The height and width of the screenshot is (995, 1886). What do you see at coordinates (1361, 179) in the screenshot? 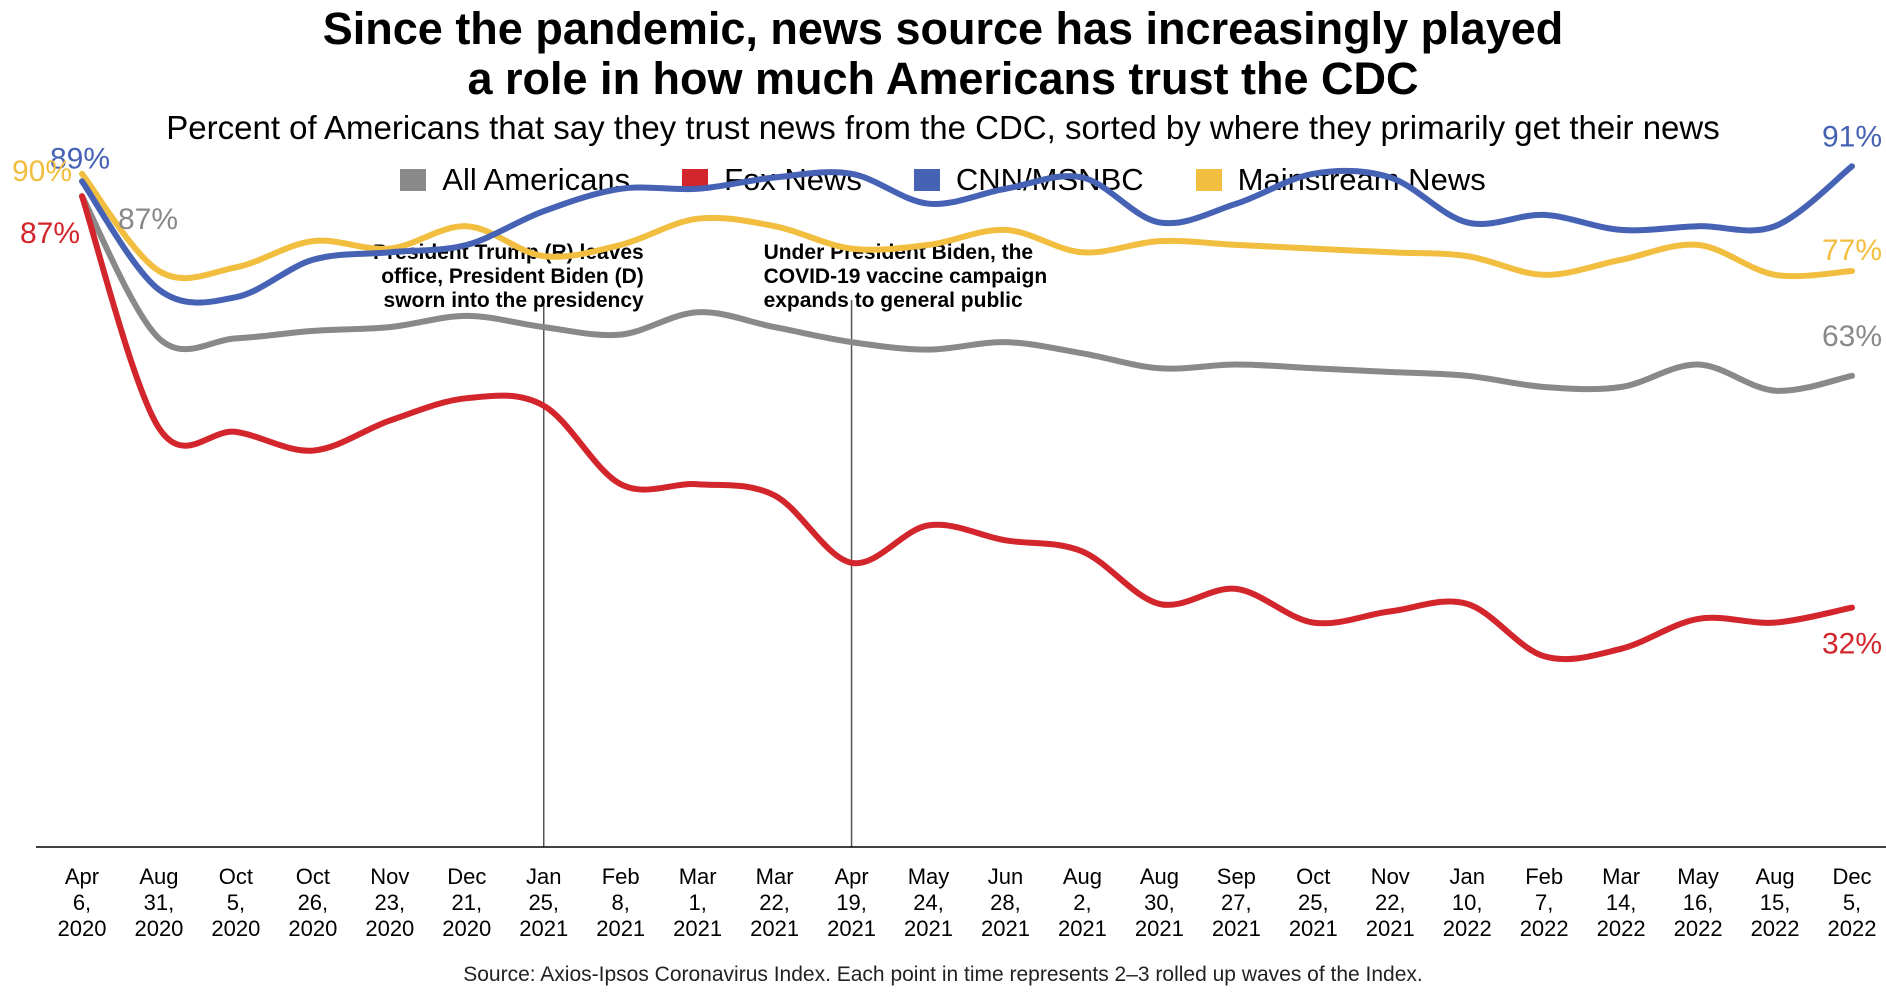
I see `legend-label-mainstream-news: Mainstream News` at bounding box center [1361, 179].